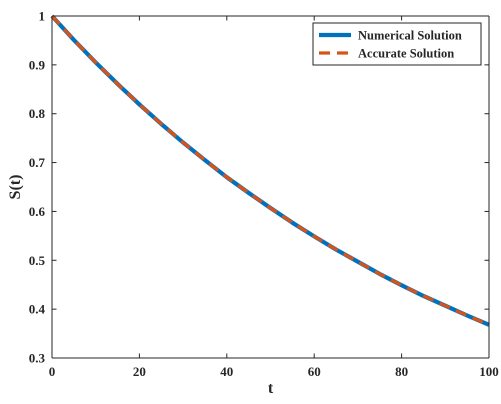  What do you see at coordinates (406, 54) in the screenshot?
I see `legend-label-accurate: Accurate Solution` at bounding box center [406, 54].